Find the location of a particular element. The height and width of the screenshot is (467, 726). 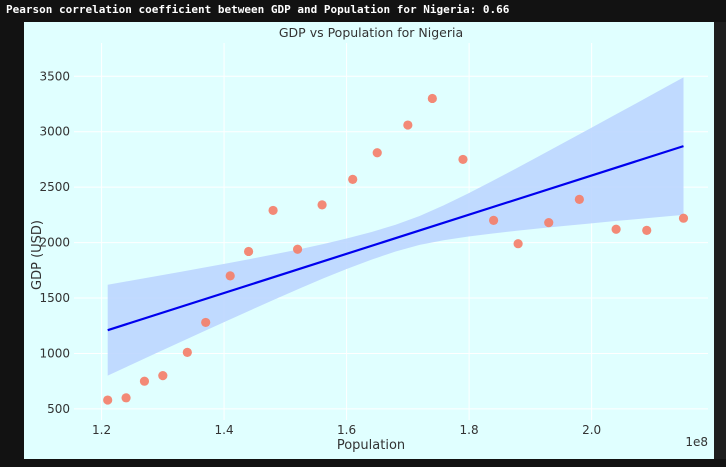

y-tick-label: 3000 is located at coordinates (54, 132).